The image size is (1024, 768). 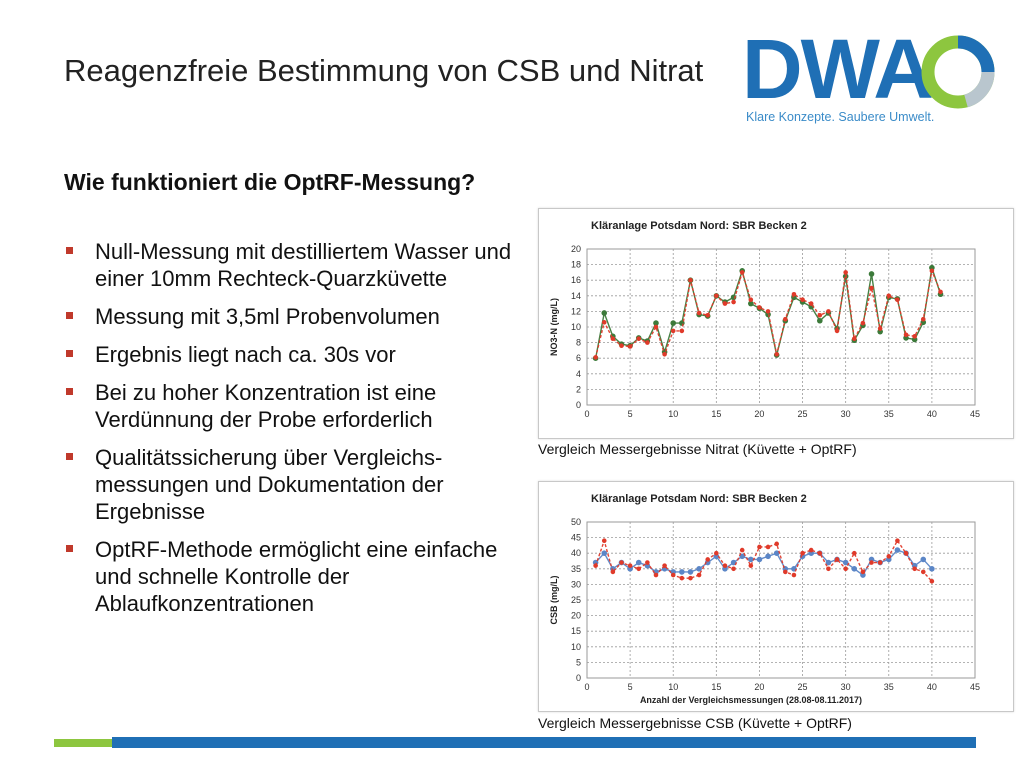 I want to click on y-tick-label: 8, so click(x=578, y=343).